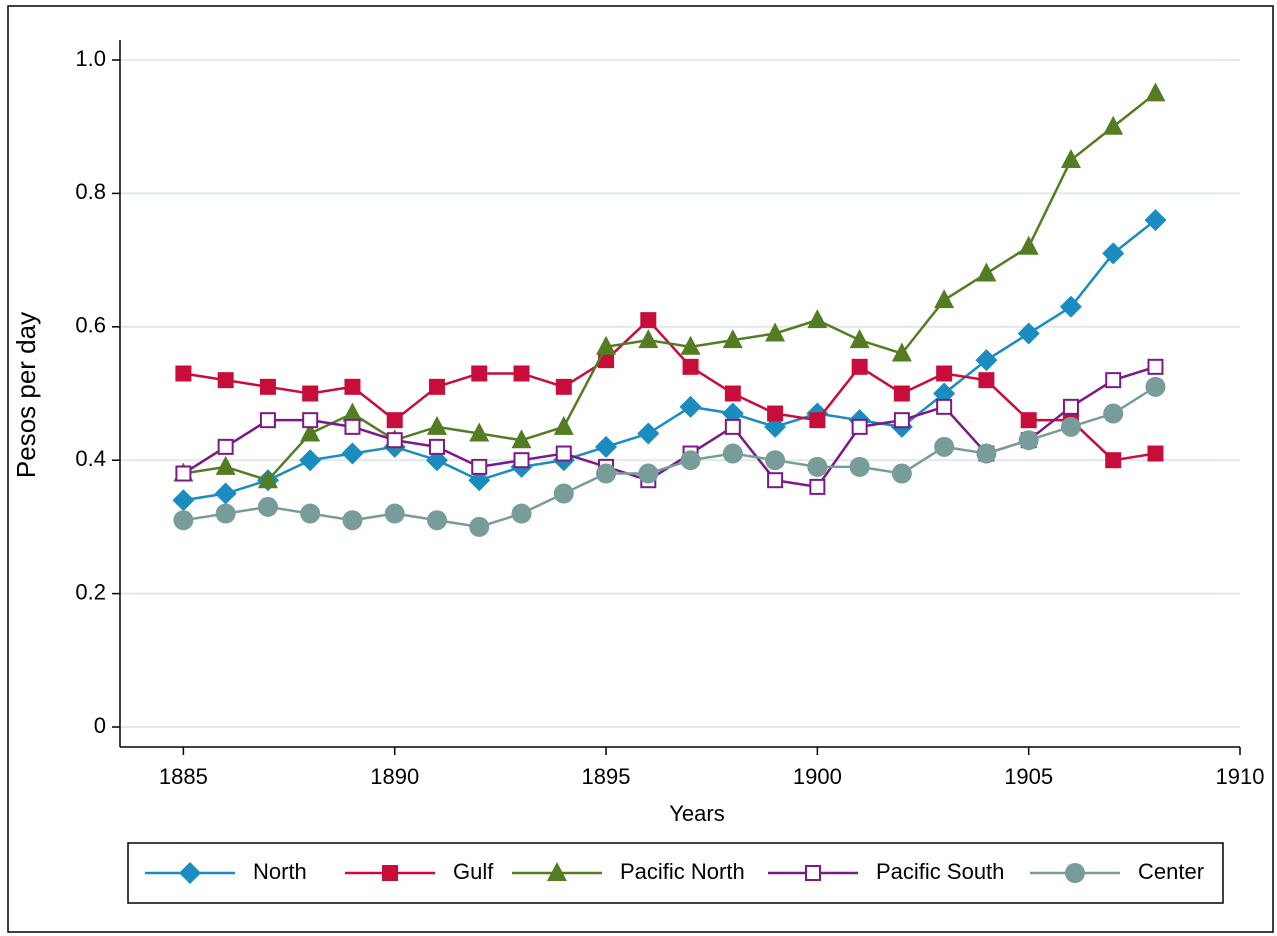 The width and height of the screenshot is (1277, 936). What do you see at coordinates (1240, 776) in the screenshot?
I see `x-tick-label: 1910` at bounding box center [1240, 776].